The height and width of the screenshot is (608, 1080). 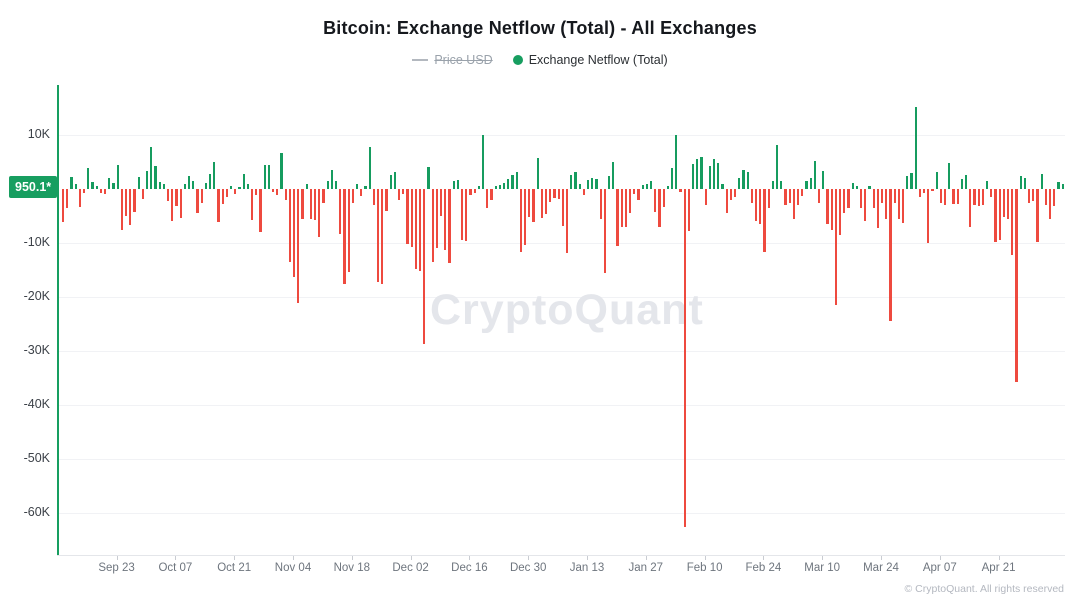 What do you see at coordinates (116, 568) in the screenshot?
I see `x-tick-label: Sep 23` at bounding box center [116, 568].